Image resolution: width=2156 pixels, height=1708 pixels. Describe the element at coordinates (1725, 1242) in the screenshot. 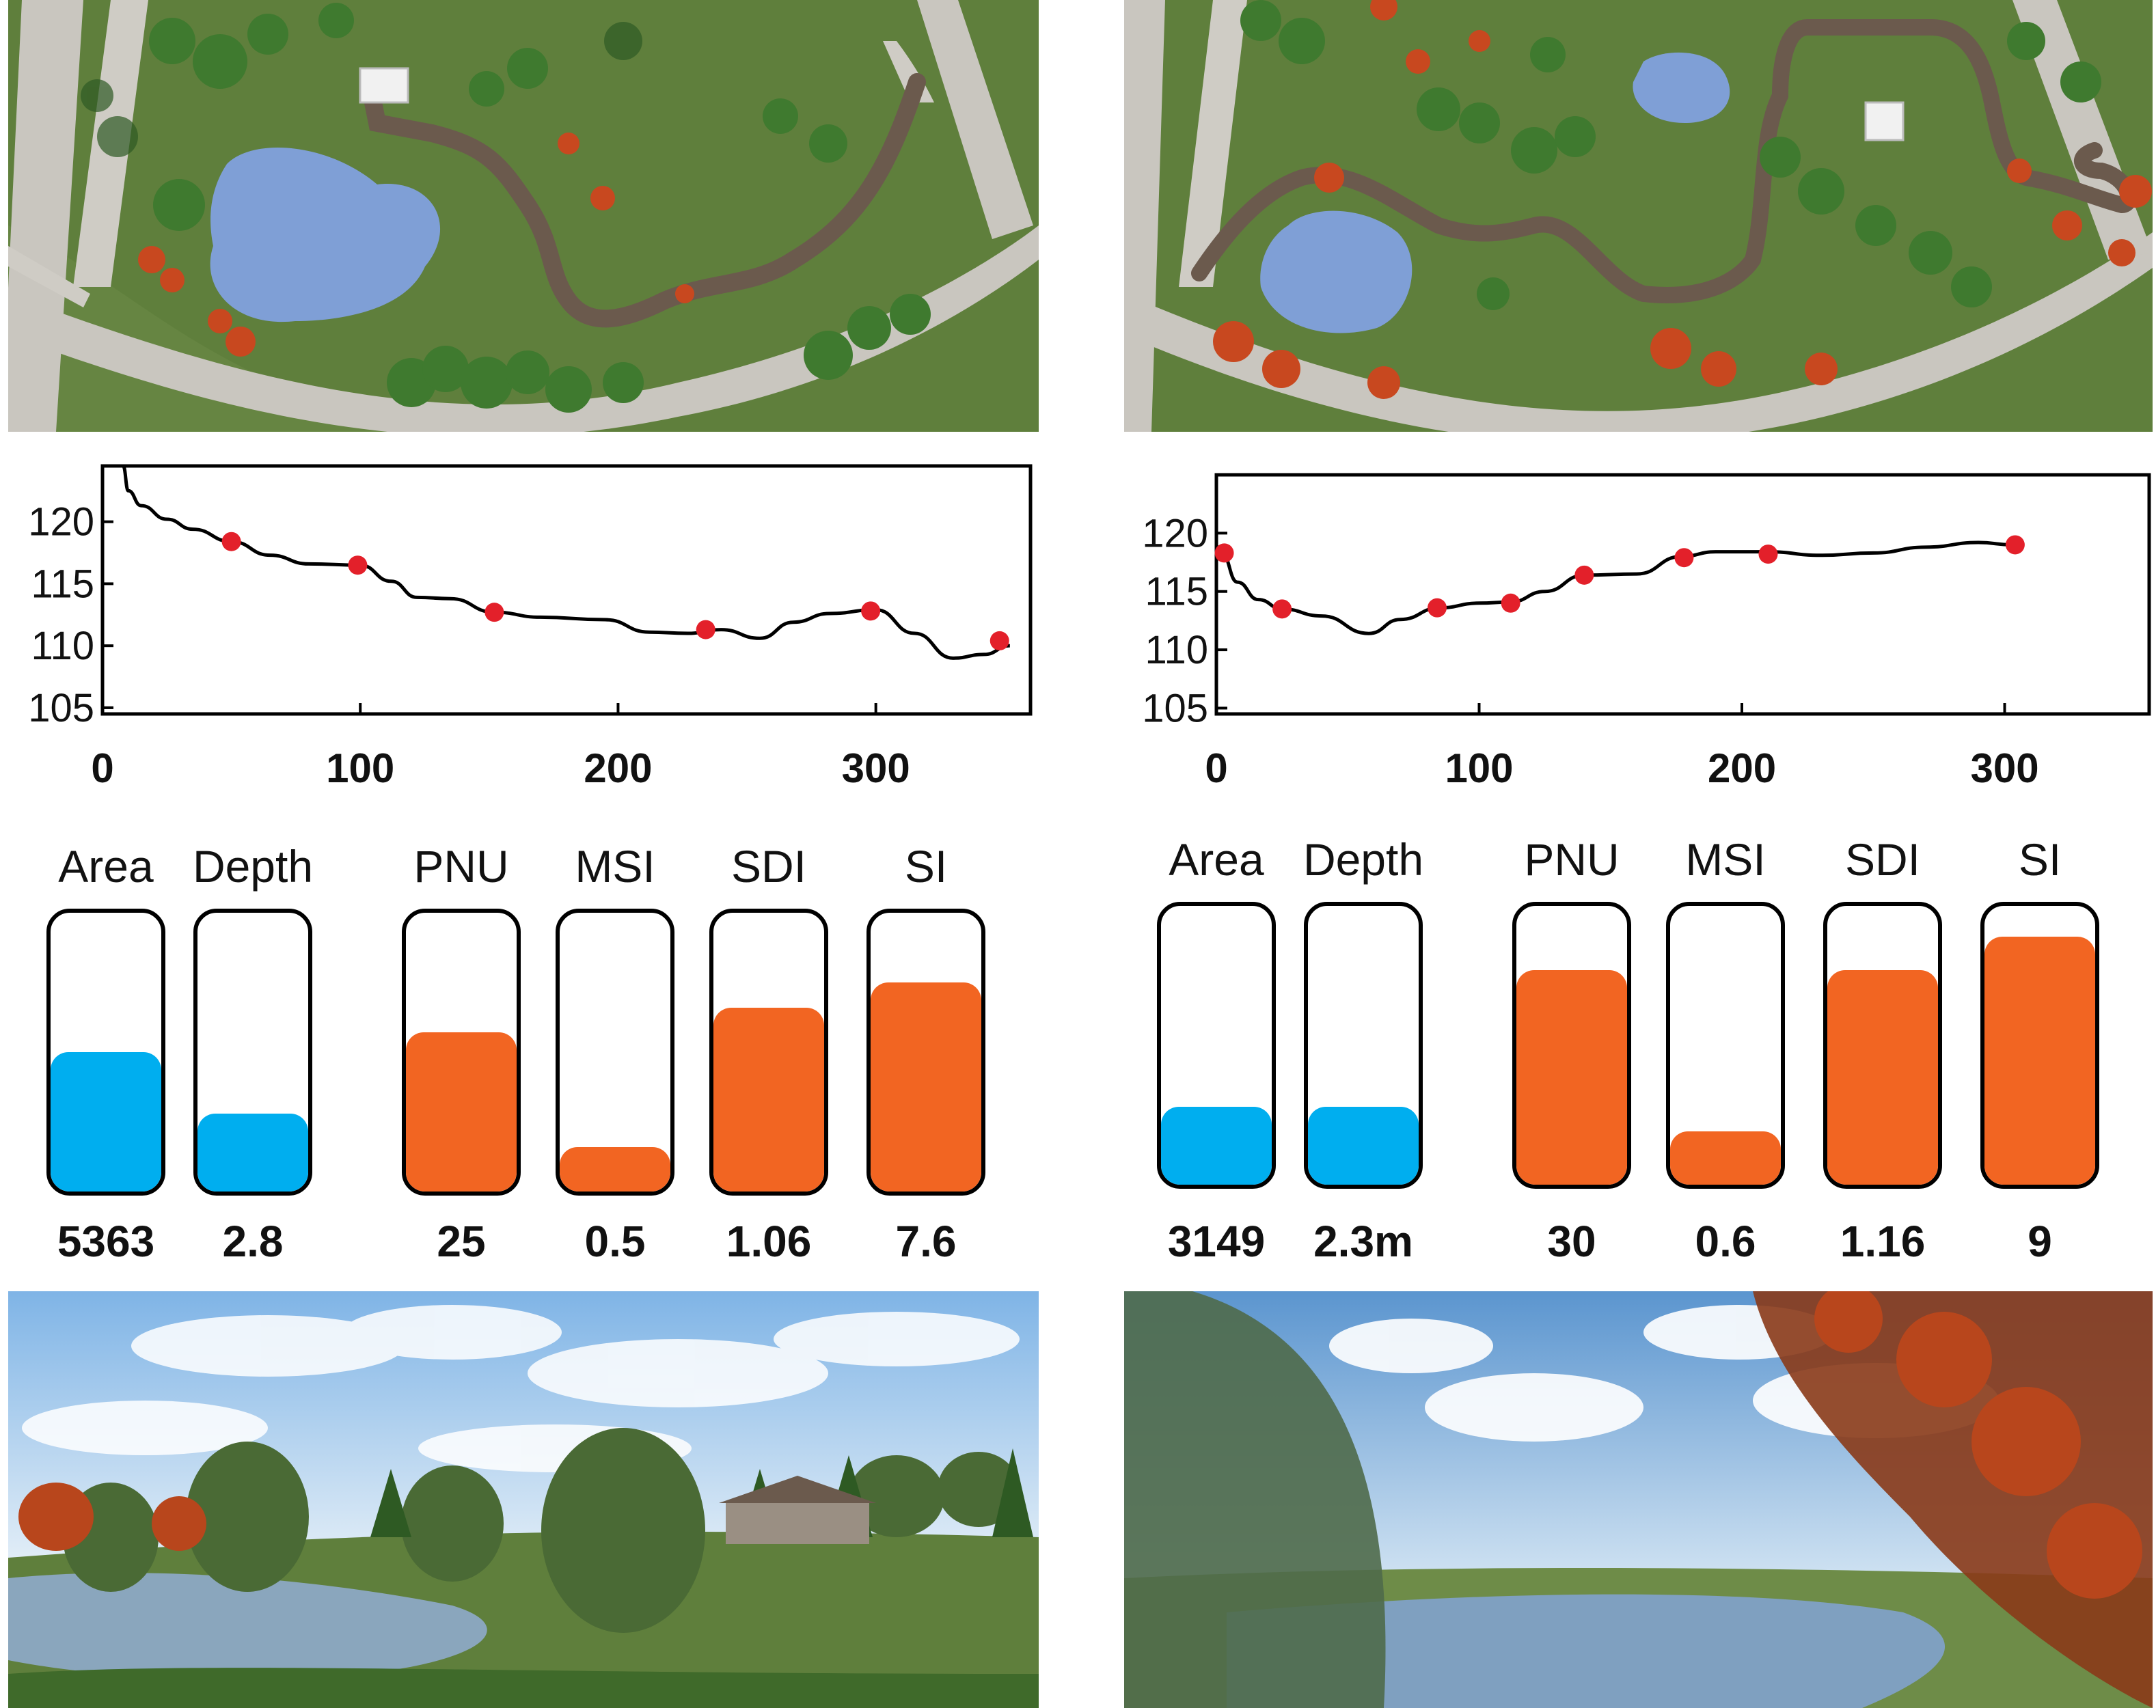

I see `indicator-value: 0.6` at that location.